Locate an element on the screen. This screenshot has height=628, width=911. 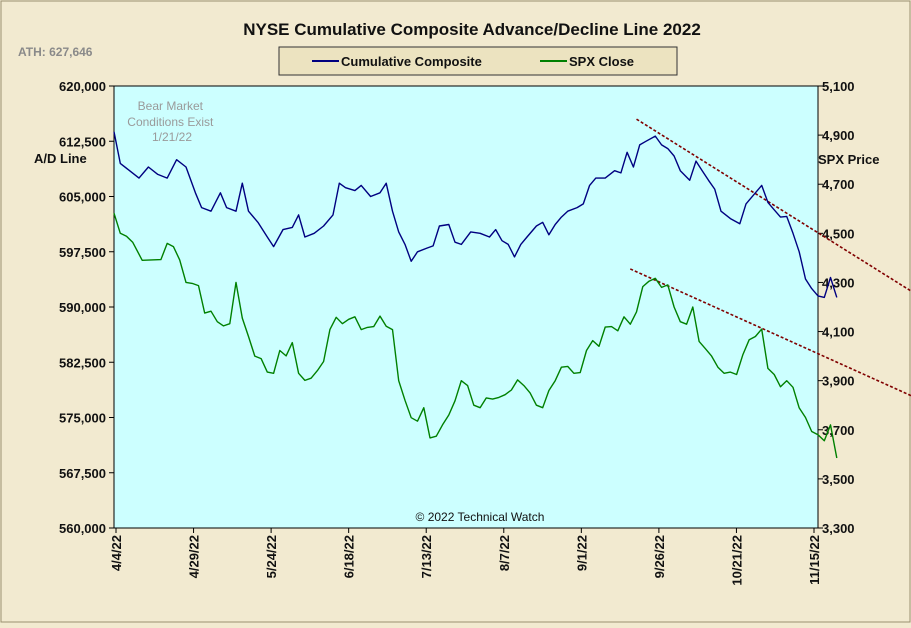
legend: Cumulative Composite SPX Close is located at coordinates (478, 61).